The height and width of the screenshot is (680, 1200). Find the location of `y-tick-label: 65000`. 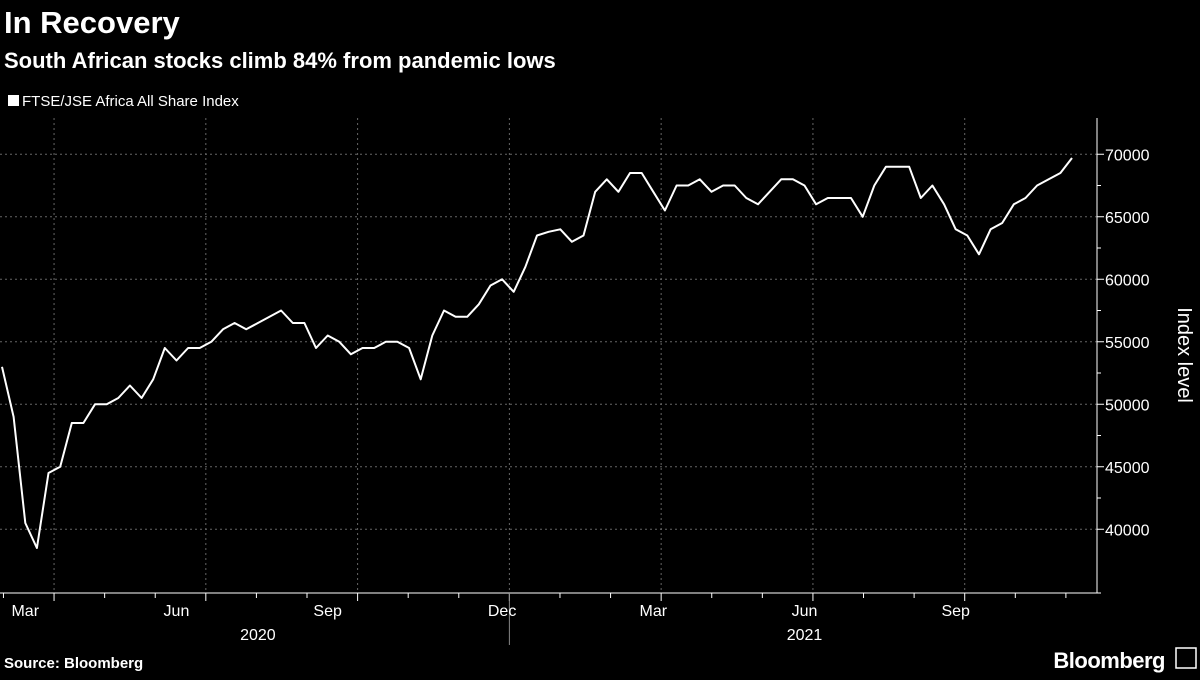

y-tick-label: 65000 is located at coordinates (1127, 218).